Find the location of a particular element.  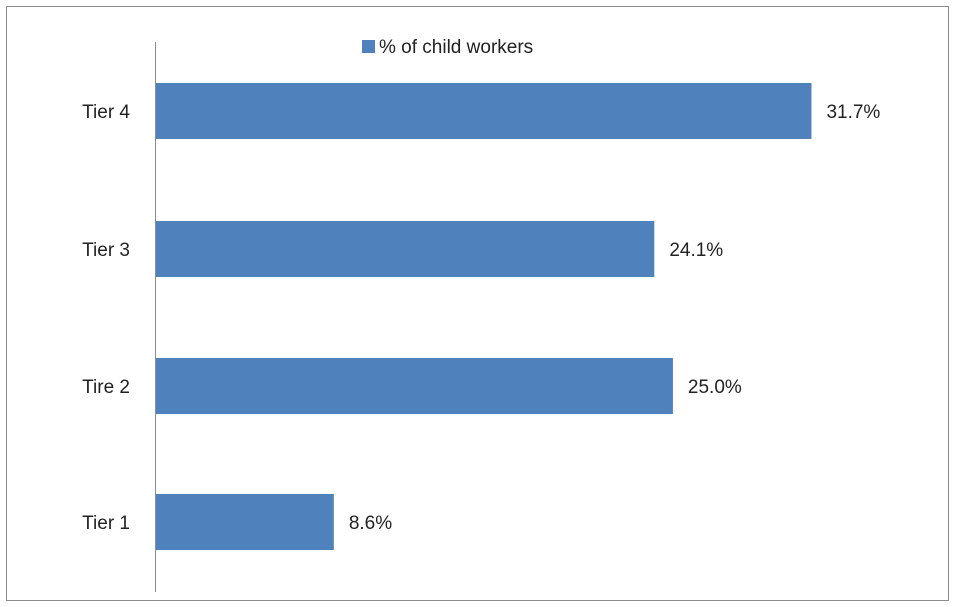

category-label-tire-2: Tire 2 is located at coordinates (106, 387).